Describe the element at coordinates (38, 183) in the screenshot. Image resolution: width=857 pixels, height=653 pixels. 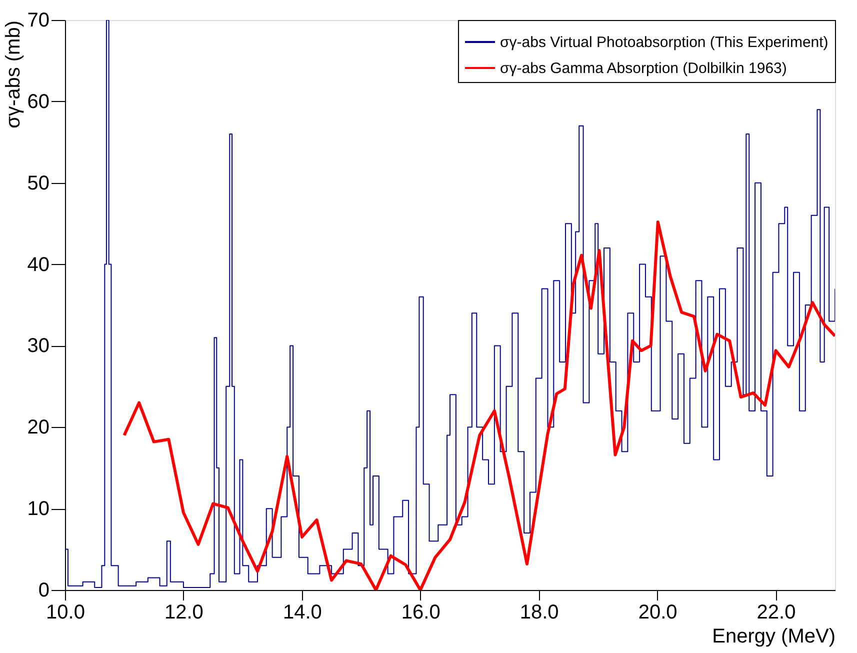
I see `y-tick-label: 50` at that location.